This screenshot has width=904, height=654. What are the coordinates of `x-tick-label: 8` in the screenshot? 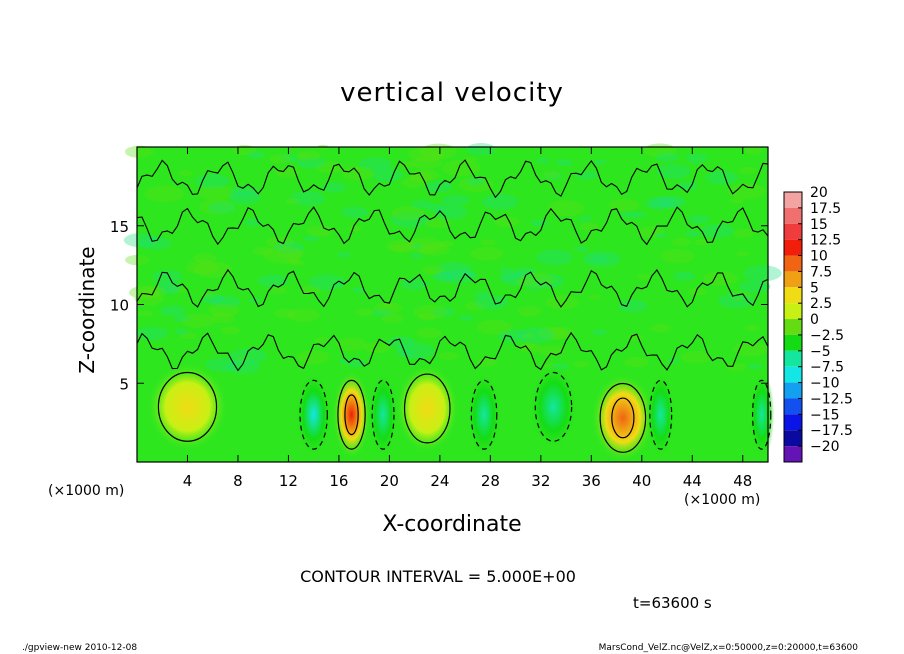 It's located at (238, 481).